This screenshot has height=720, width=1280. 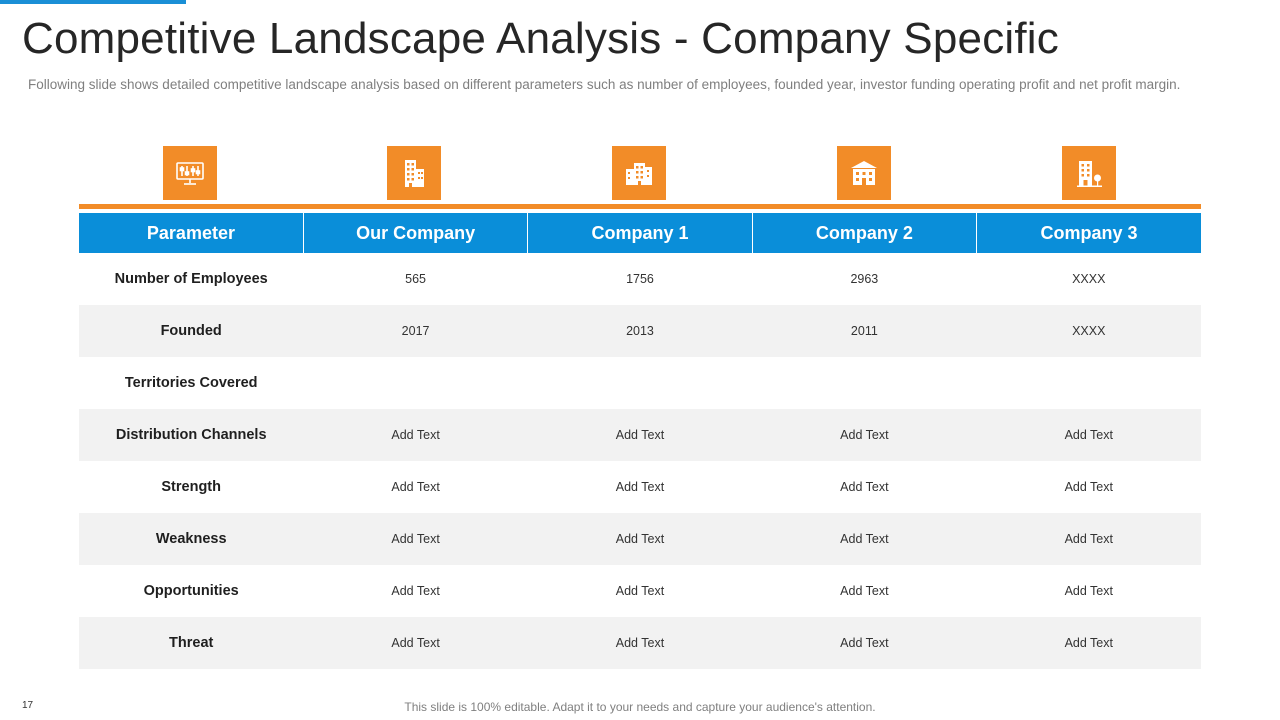 What do you see at coordinates (191, 539) in the screenshot?
I see `row-parameter-label: Weakness` at bounding box center [191, 539].